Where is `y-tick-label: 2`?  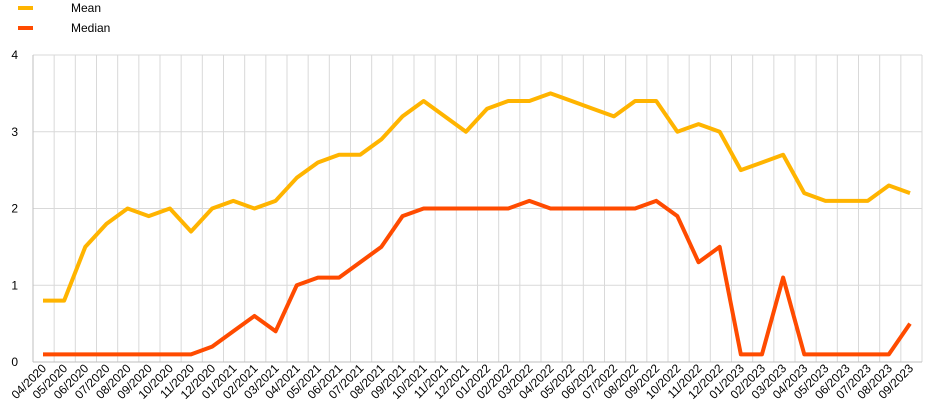 y-tick-label: 2 is located at coordinates (14, 209).